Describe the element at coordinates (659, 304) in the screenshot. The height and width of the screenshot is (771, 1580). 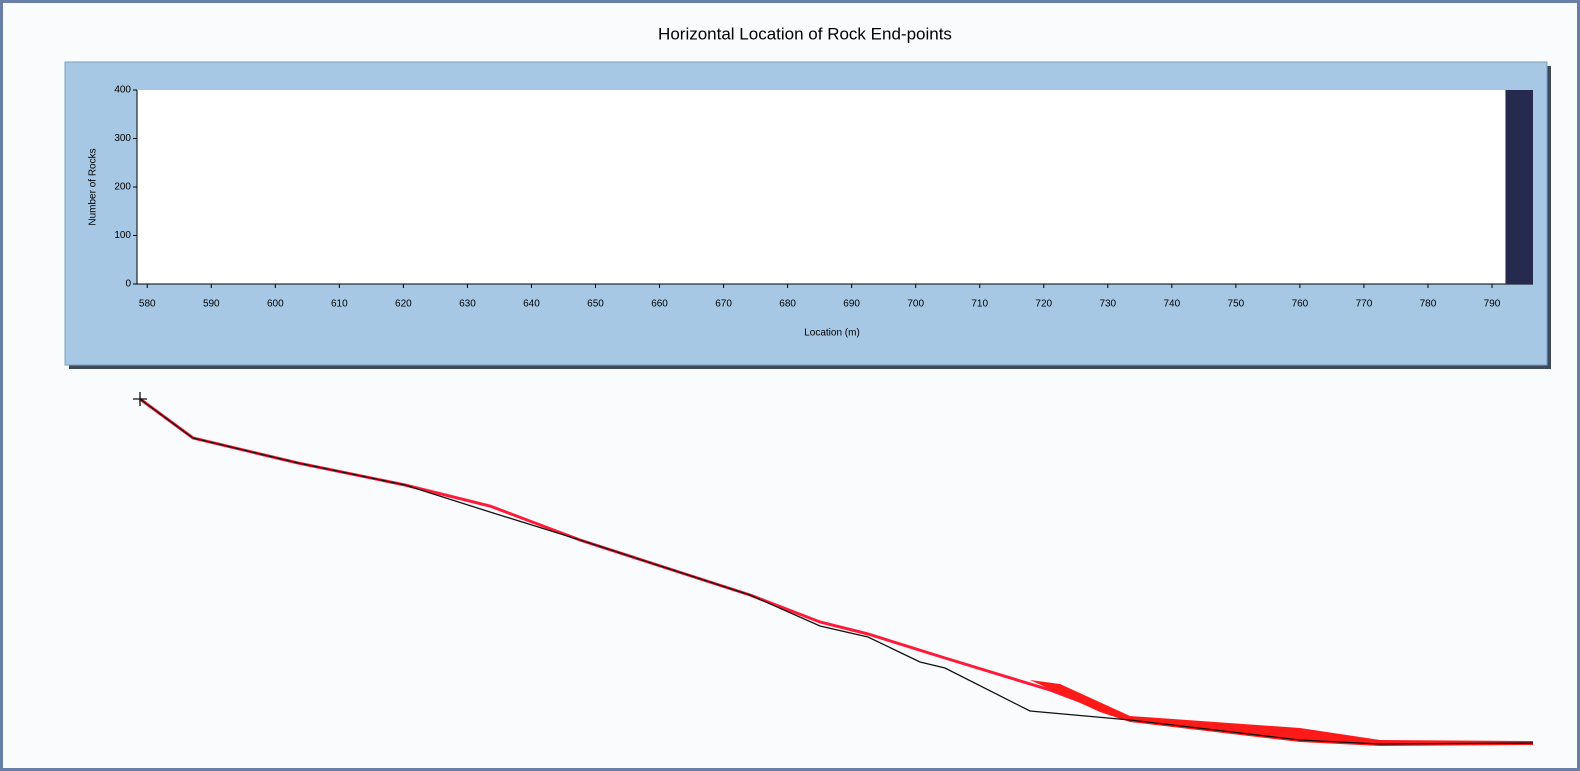
I see `x-tick-label: 660` at that location.